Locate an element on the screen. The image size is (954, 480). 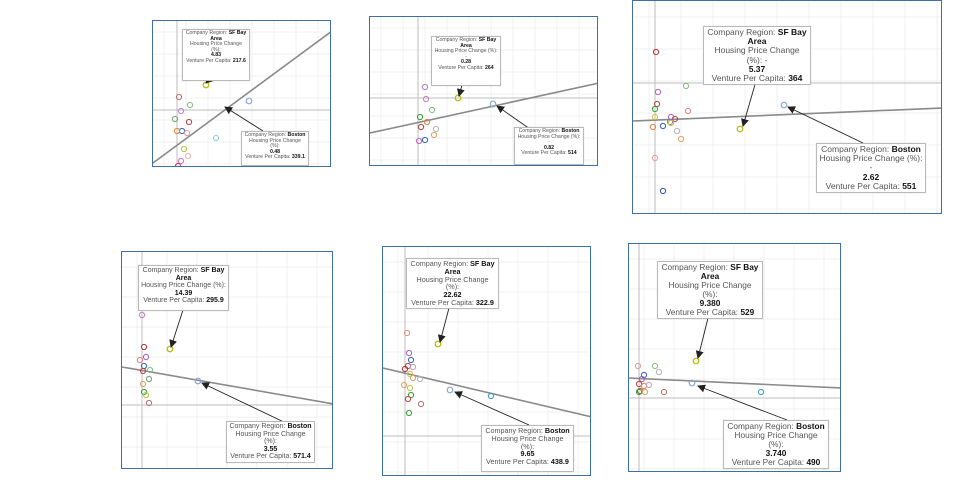
hpc-value: 0.28 is located at coordinates (466, 62).